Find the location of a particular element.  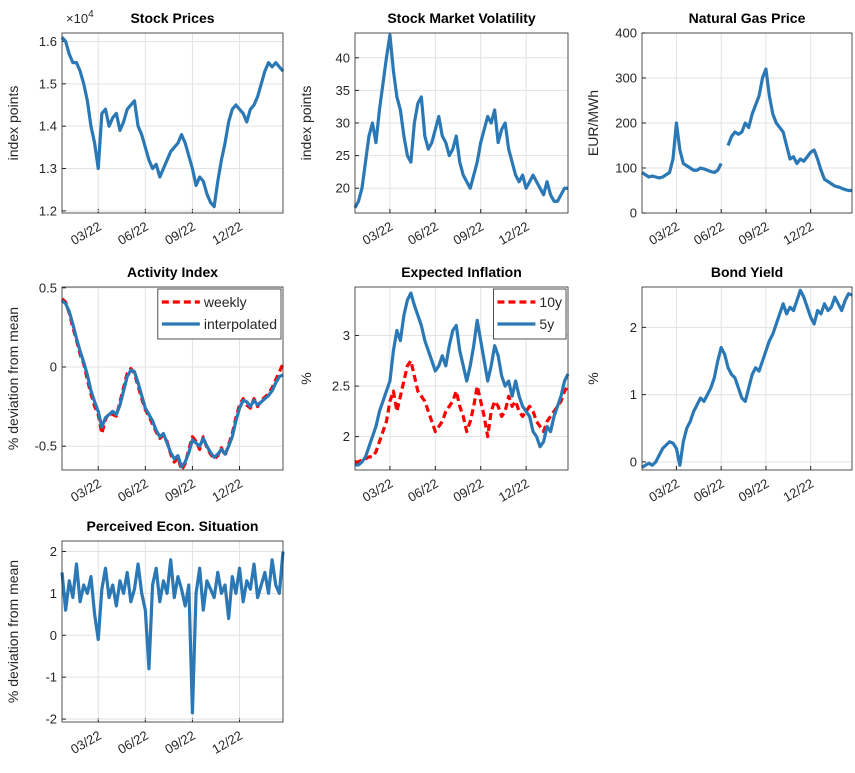

y-tick-label: 40 is located at coordinates (343, 57).